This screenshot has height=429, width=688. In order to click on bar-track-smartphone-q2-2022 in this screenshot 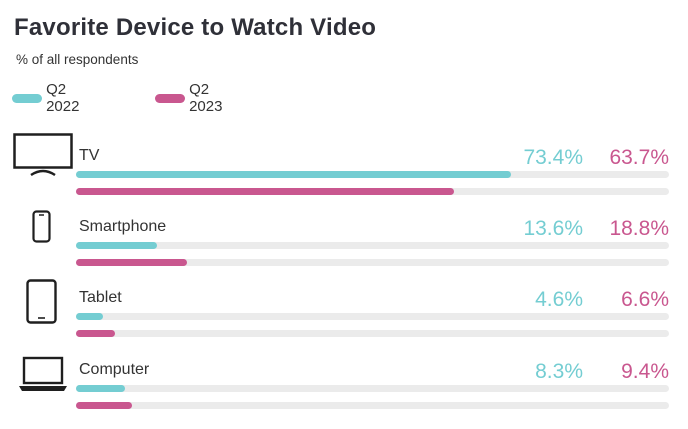, I will do `click(372, 245)`.